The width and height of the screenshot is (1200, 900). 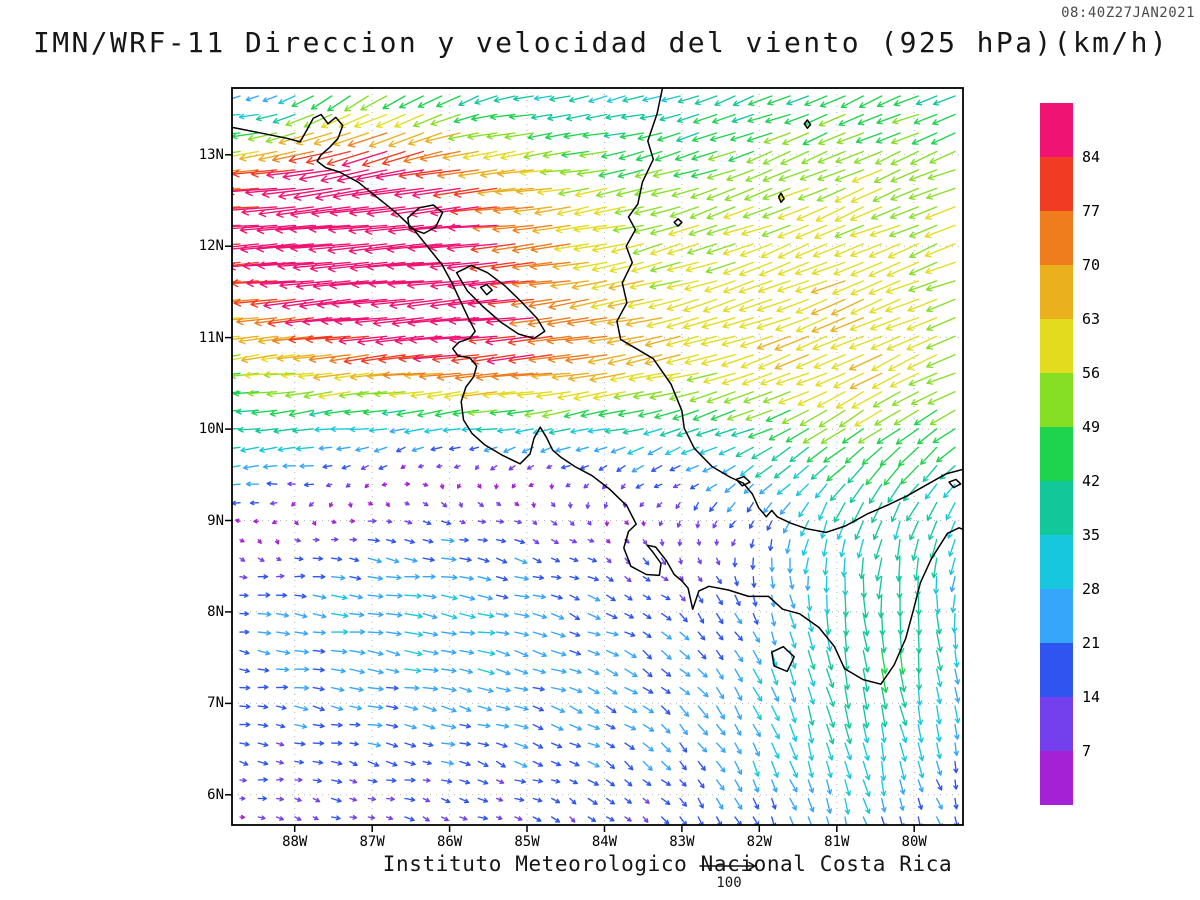 What do you see at coordinates (211, 154) in the screenshot?
I see `y-tick-label: 13N` at bounding box center [211, 154].